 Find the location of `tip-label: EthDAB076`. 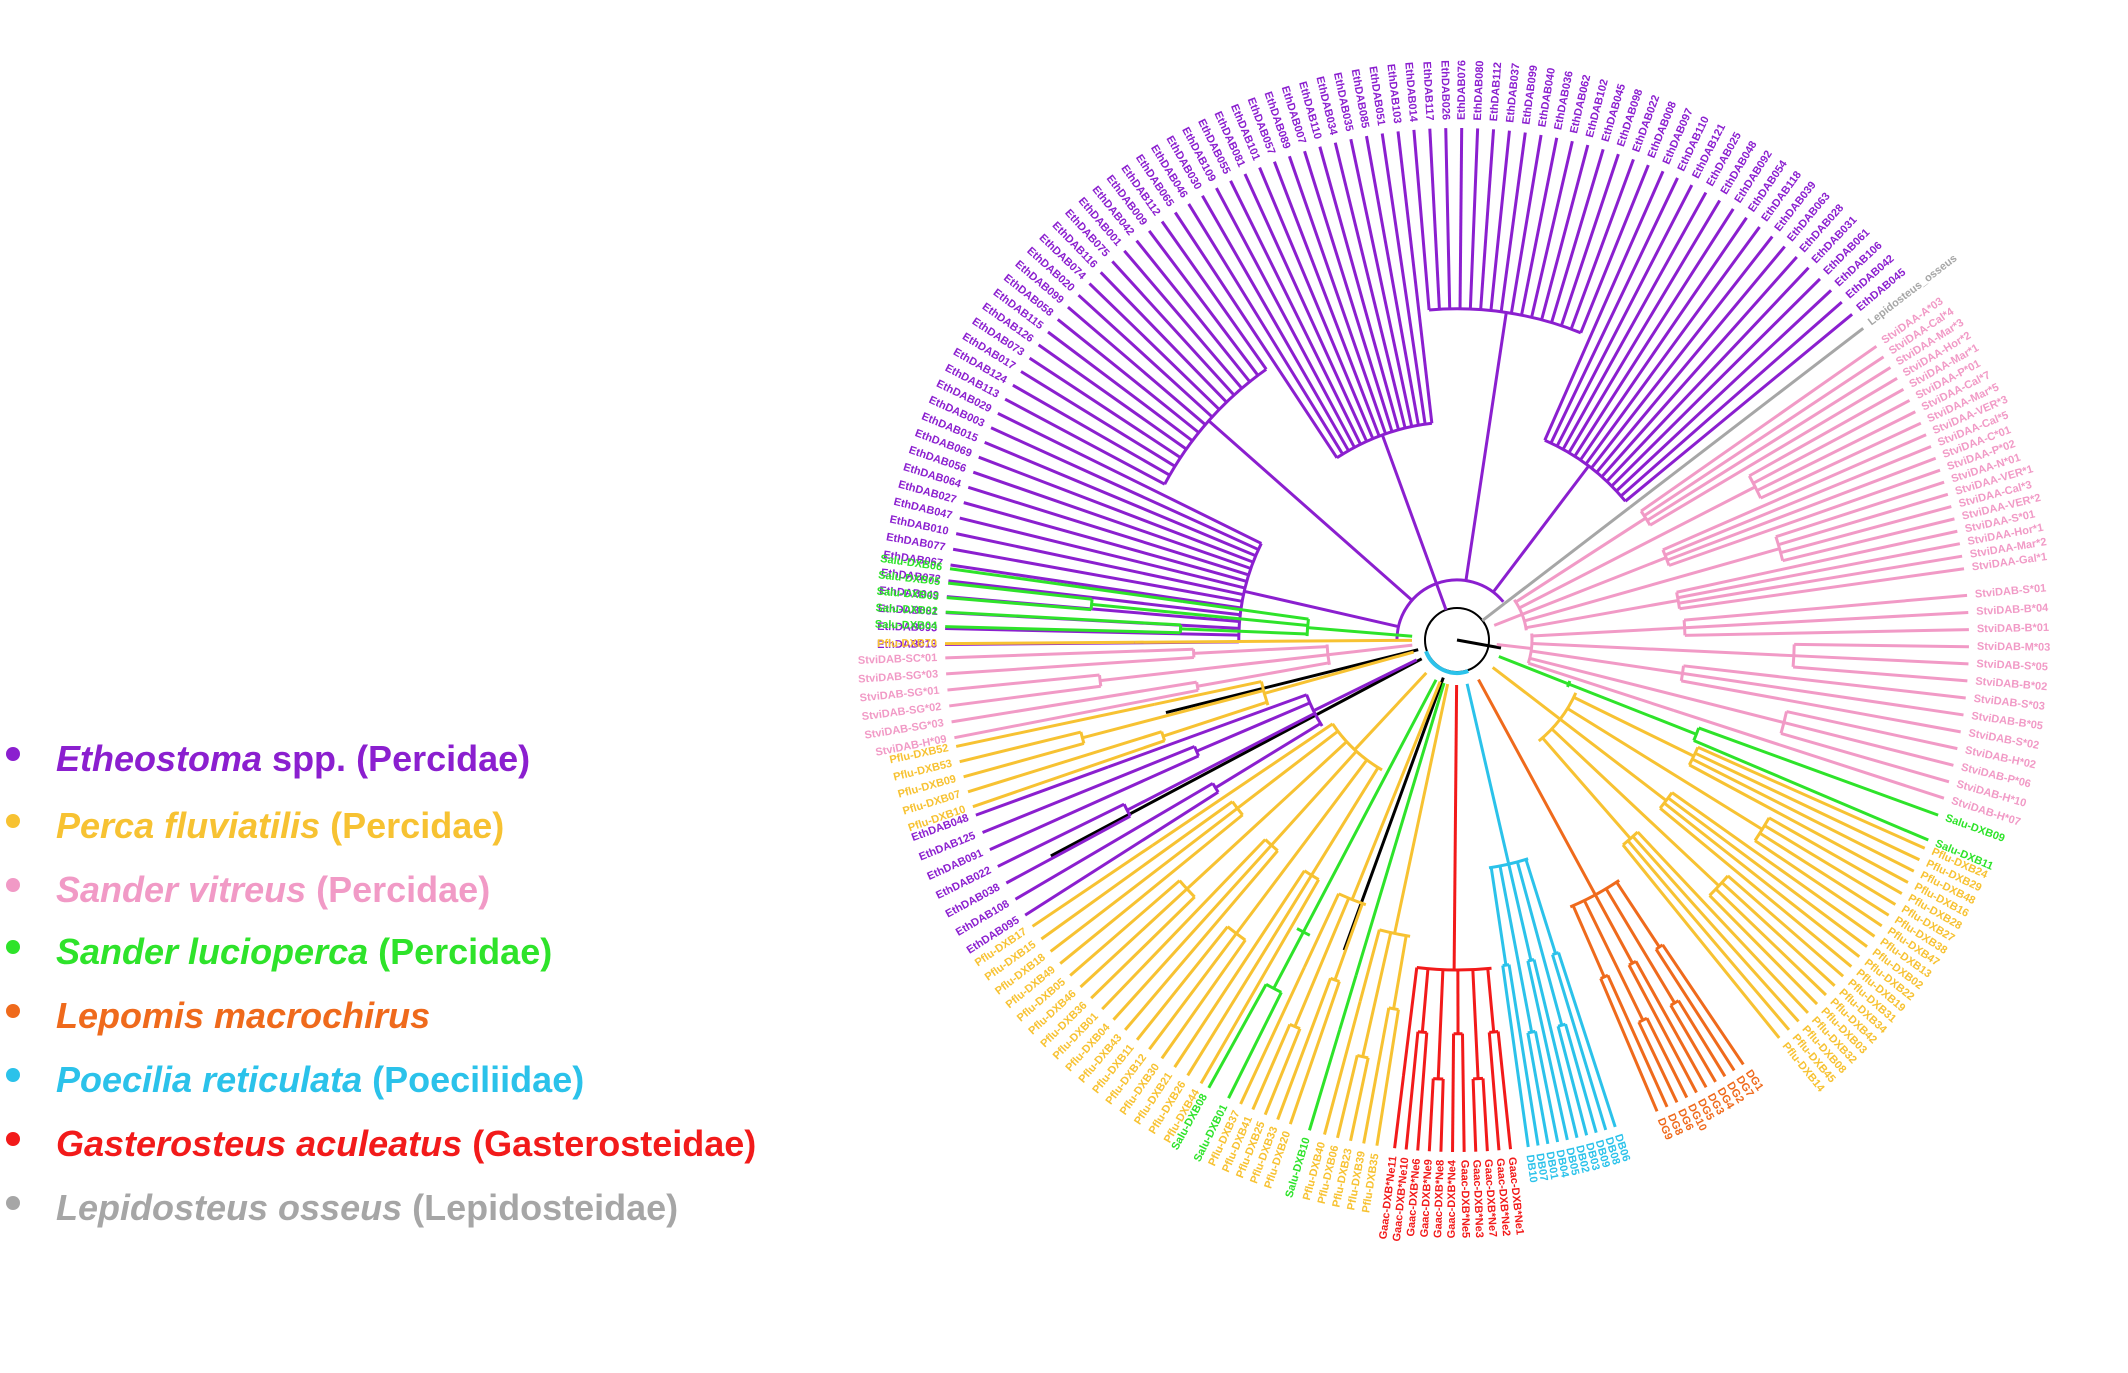

tip-label: EthDAB076 is located at coordinates (1462, 90).